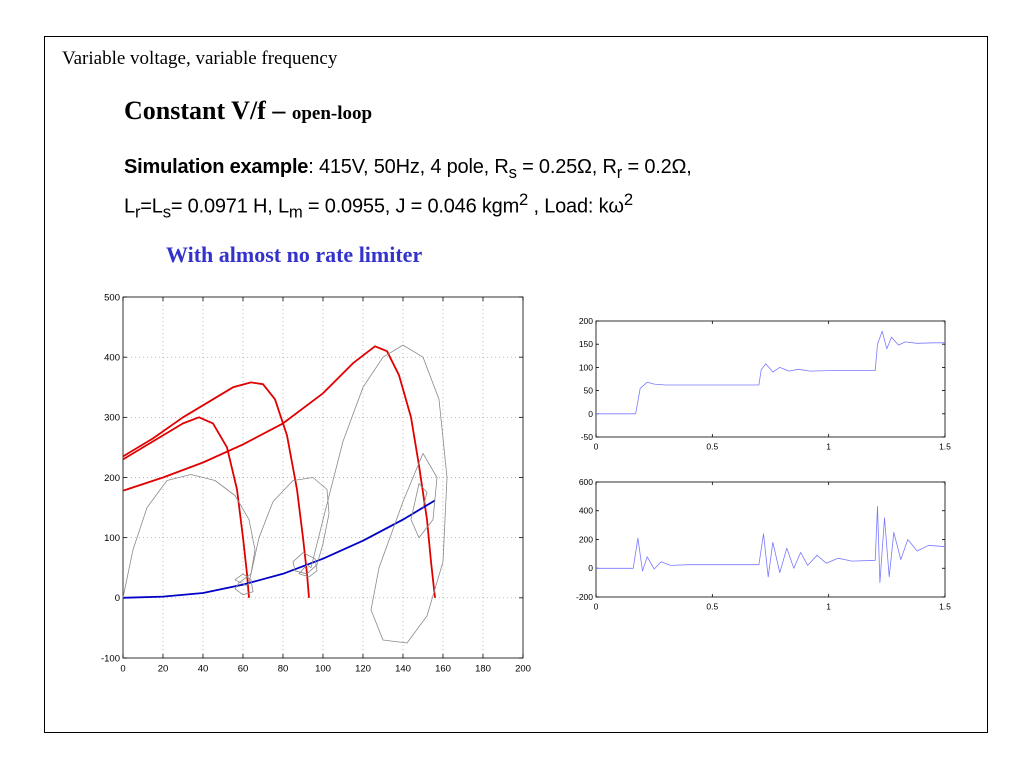 The image size is (1024, 768). What do you see at coordinates (229, 206) in the screenshot?
I see `sim2-c: = 0.0971 H, L` at bounding box center [229, 206].